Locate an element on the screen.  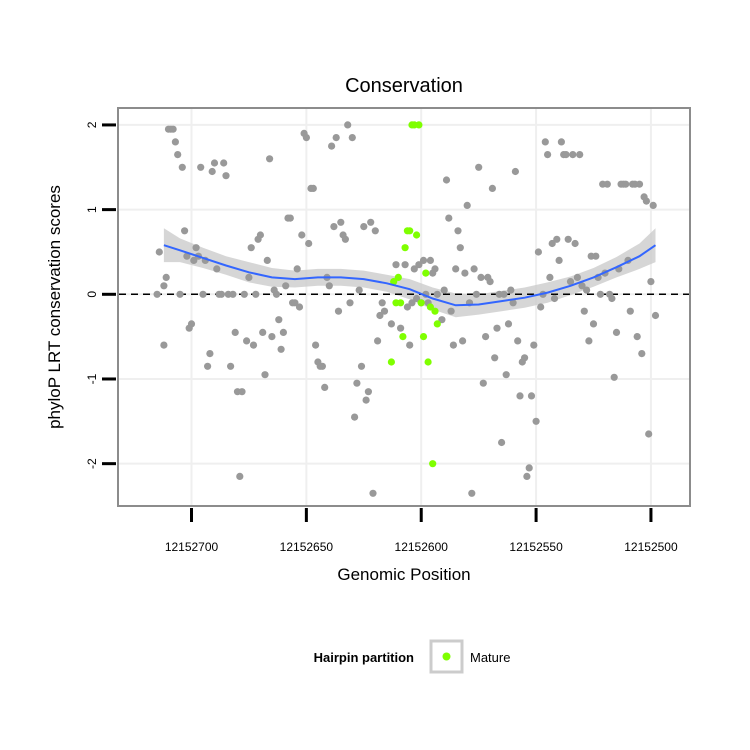
x-axis: 12152700 12152650 12152600 12152550 12152500 is located at coordinates (421, 531).